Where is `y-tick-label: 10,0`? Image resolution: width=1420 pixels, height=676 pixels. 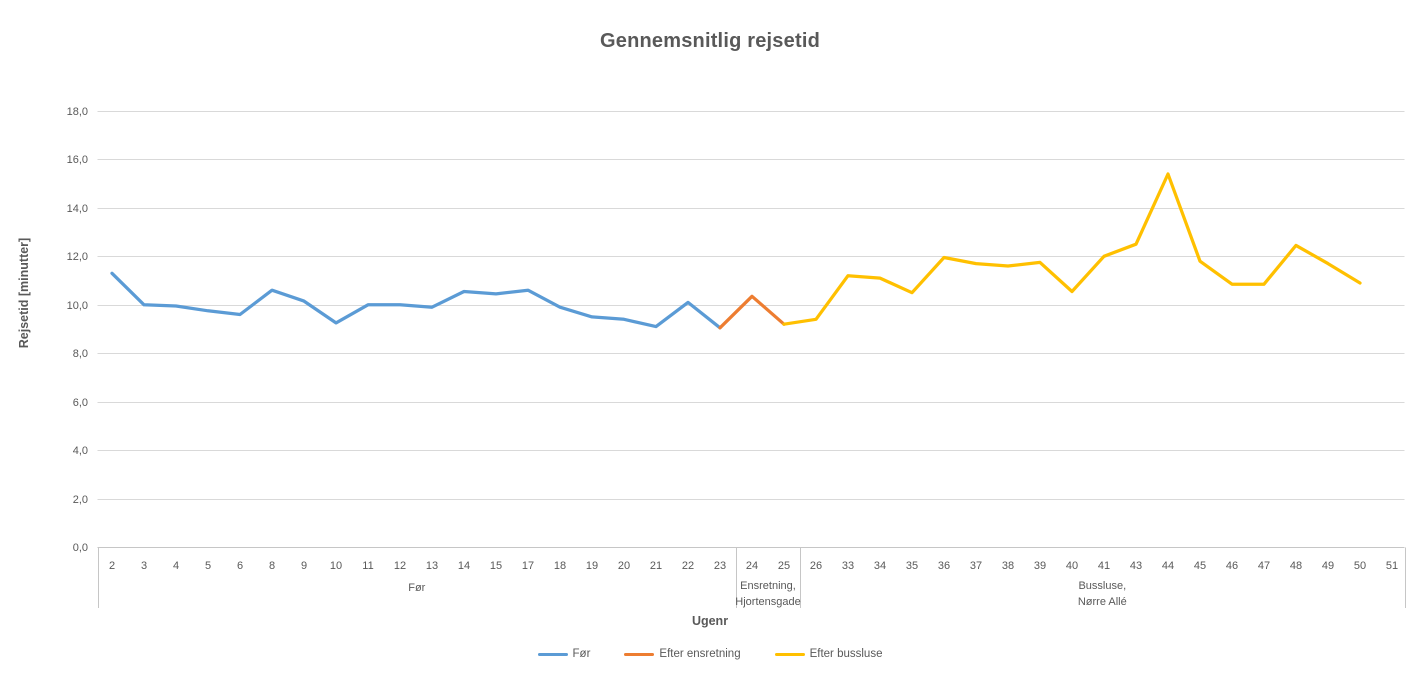
y-tick-label: 10,0 is located at coordinates (77, 306).